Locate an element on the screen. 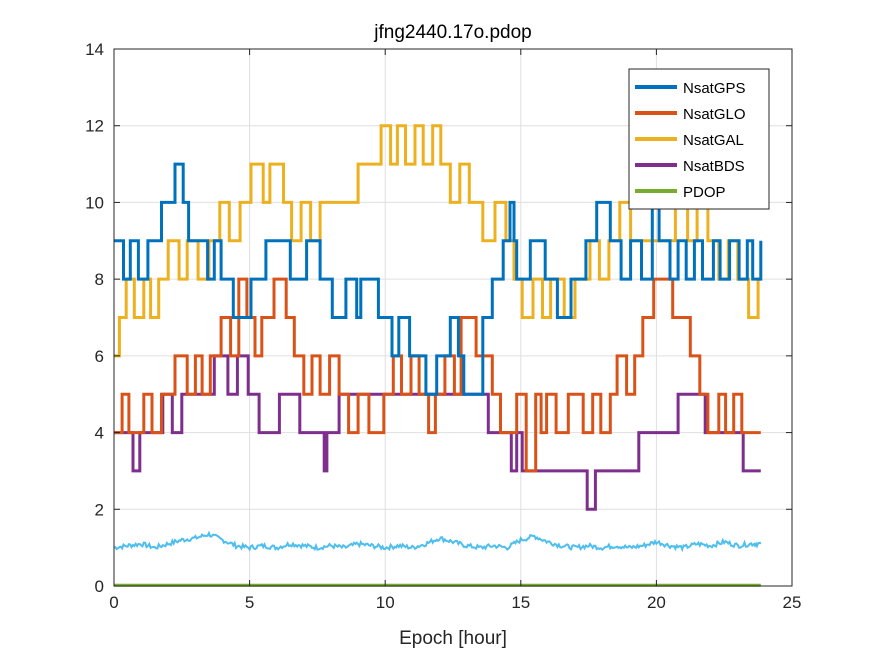 The image size is (875, 656). x-tick-label: 25 is located at coordinates (792, 602).